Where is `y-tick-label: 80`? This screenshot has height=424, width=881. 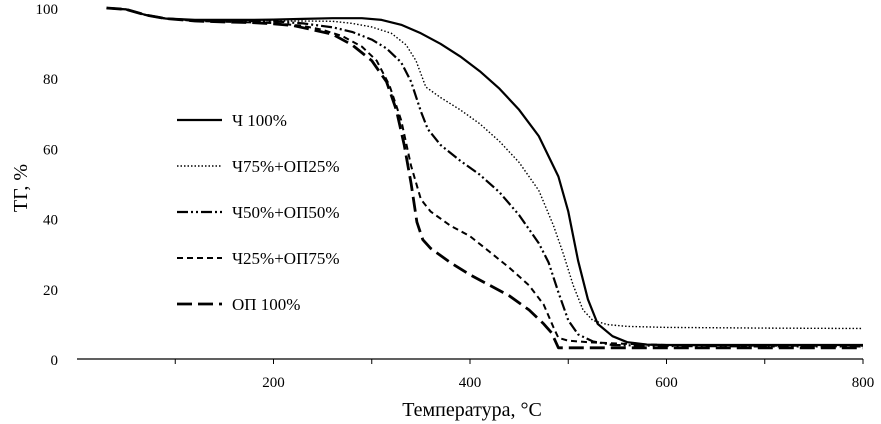
y-tick-label: 80 is located at coordinates (50, 80).